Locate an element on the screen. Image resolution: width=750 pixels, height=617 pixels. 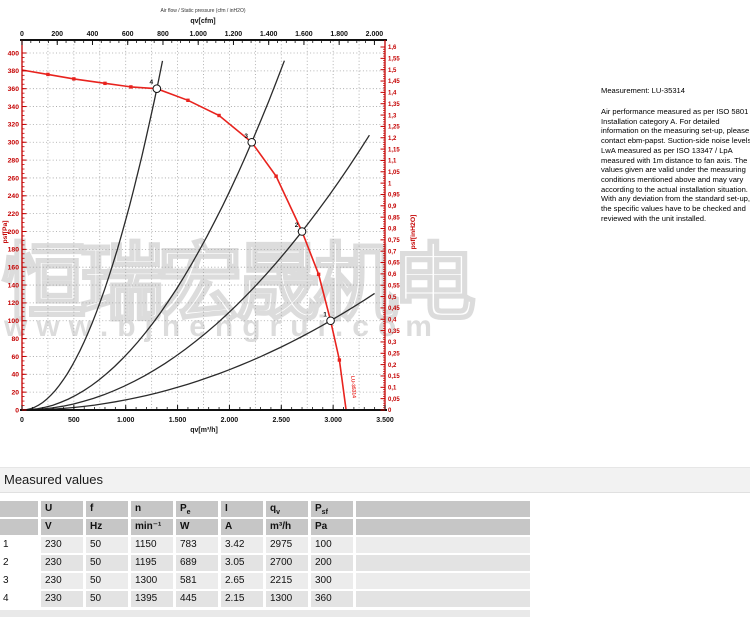
table-row-index: 2 is located at coordinates (6, 562).